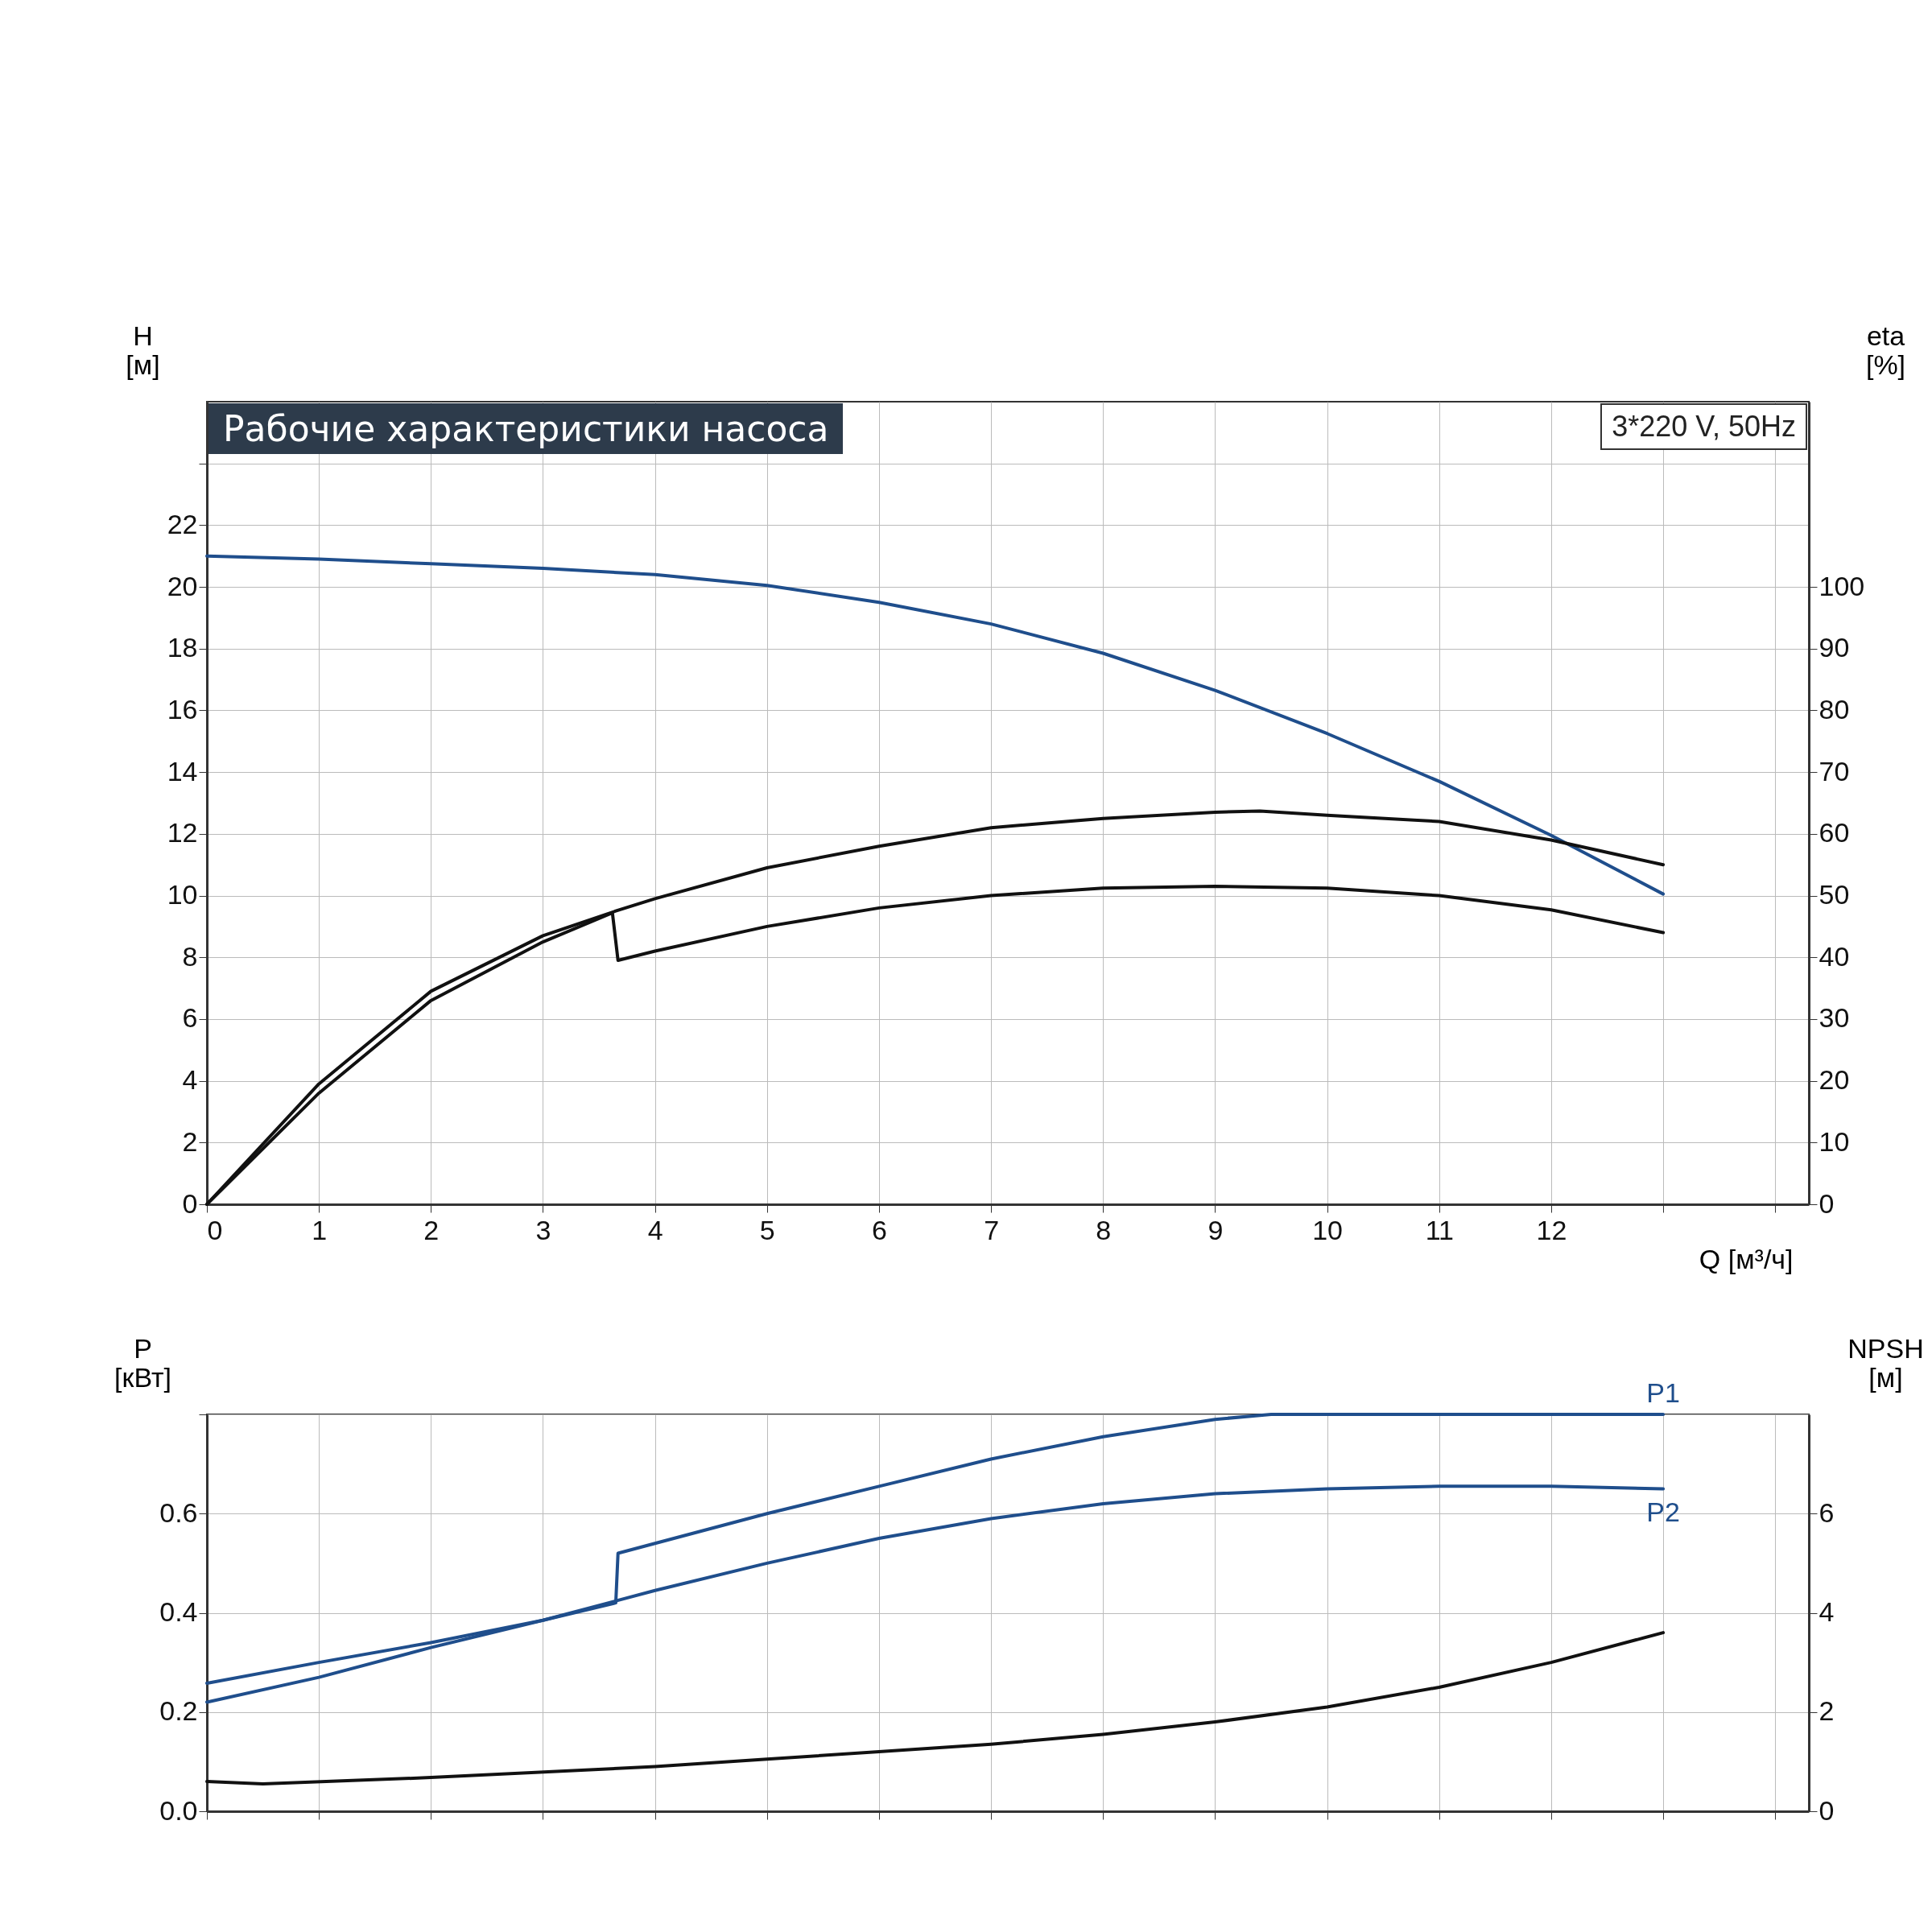 Image resolution: width=1932 pixels, height=1932 pixels. I want to click on x-tick-label: 1, so click(320, 1229).